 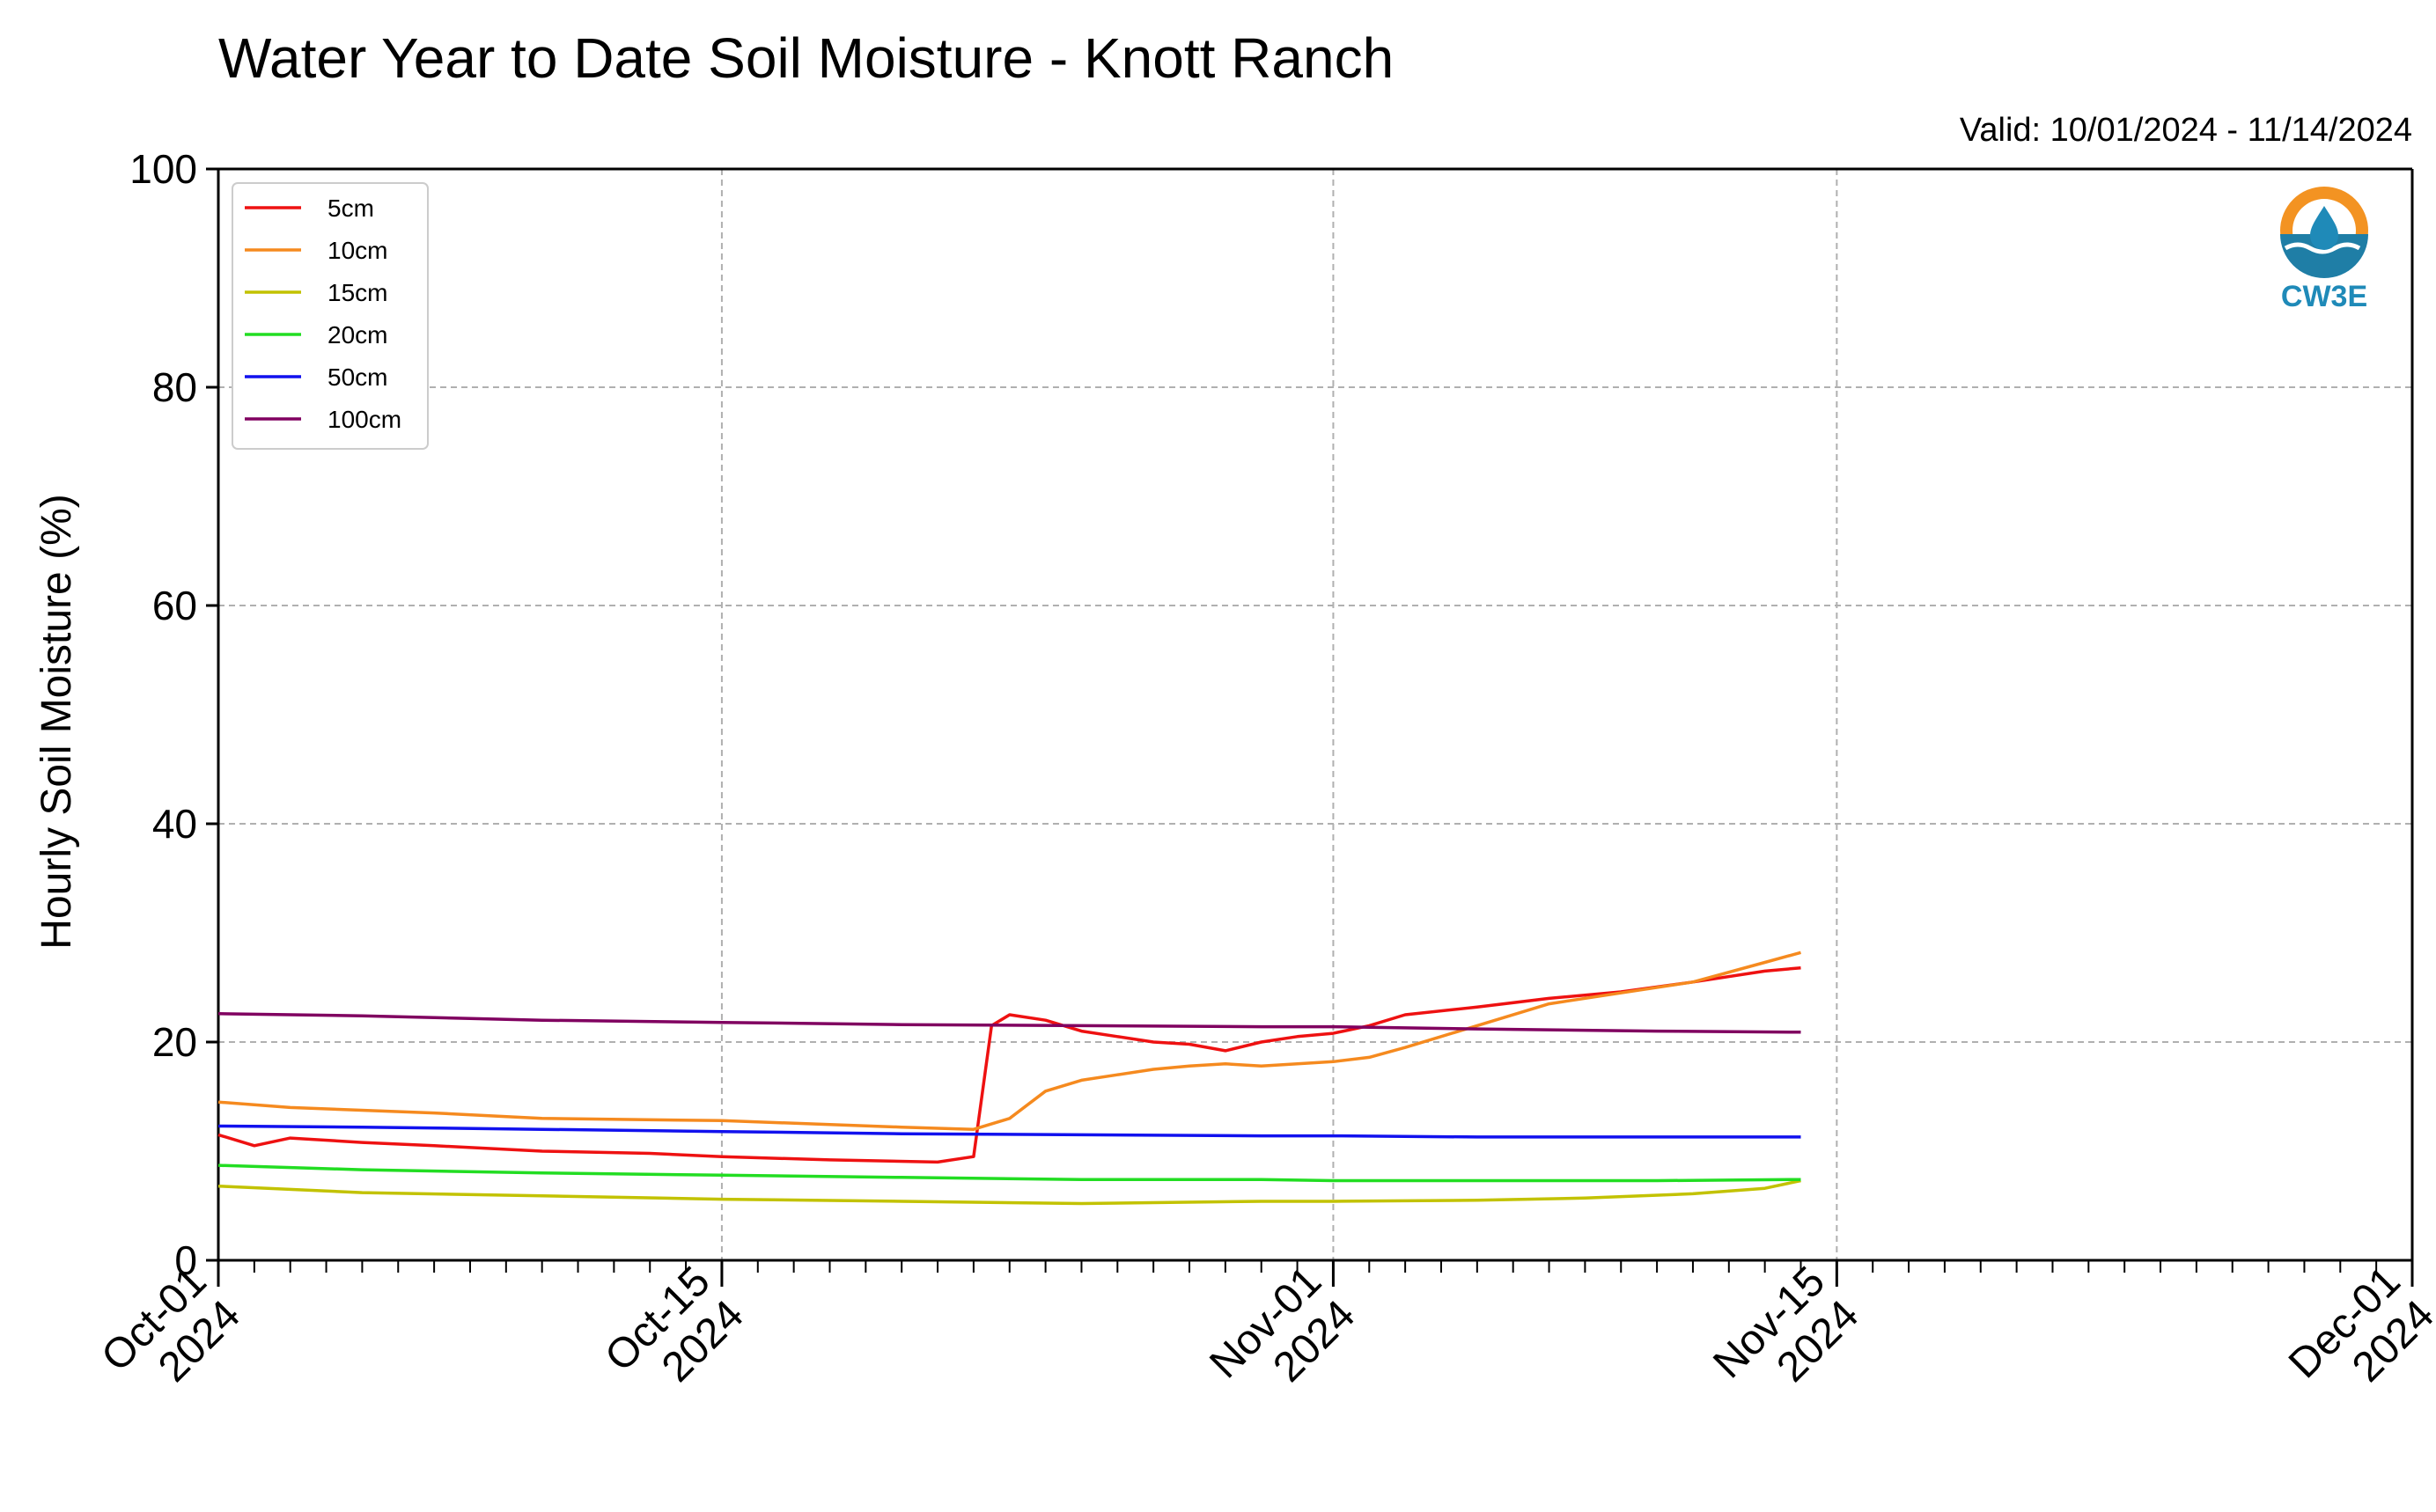 I want to click on y-tick-label: 80, so click(x=174, y=387).